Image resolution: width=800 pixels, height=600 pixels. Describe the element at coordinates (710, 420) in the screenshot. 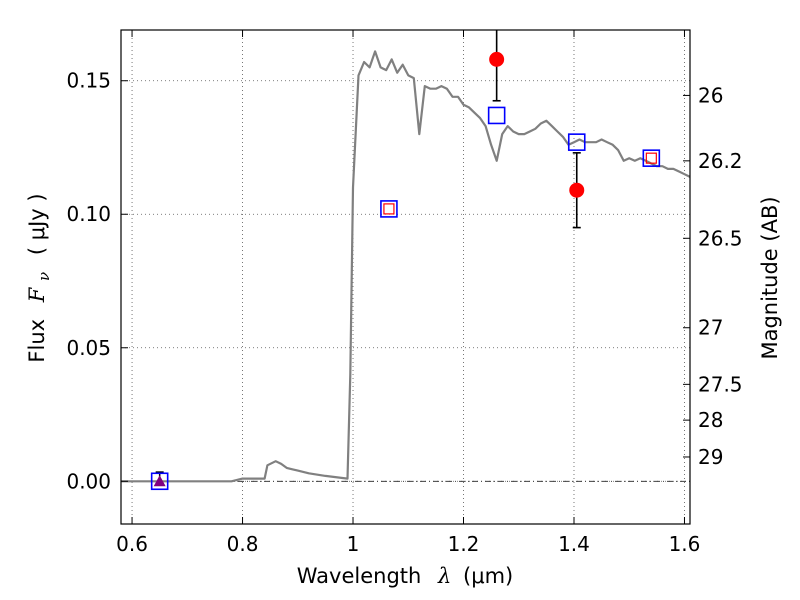

I see `y2-tick-label: 28` at that location.